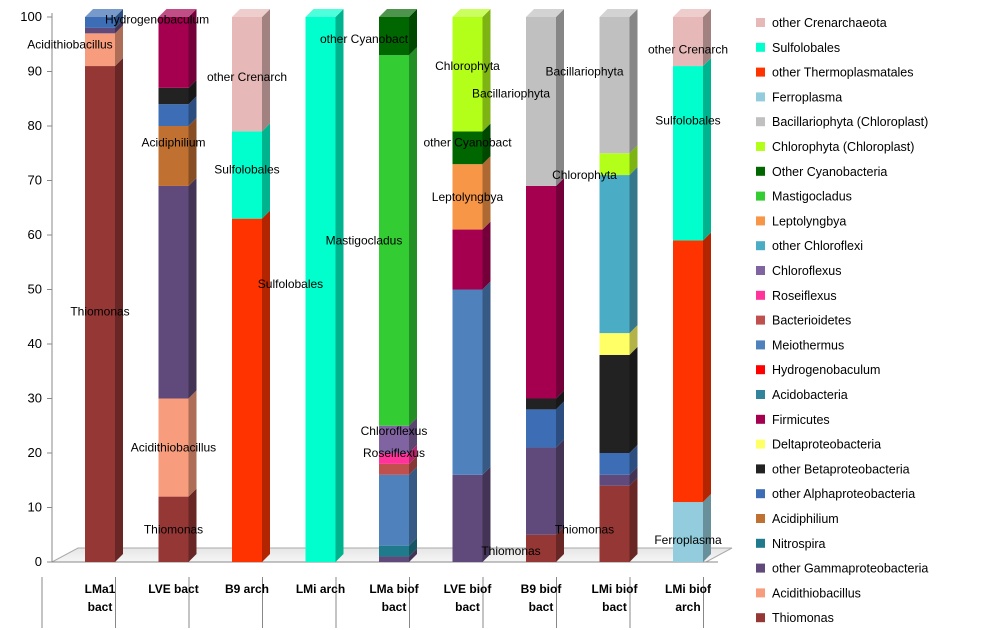 Image resolution: width=986 pixels, height=630 pixels. I want to click on legend-label: Chloroflexus, so click(806, 271).